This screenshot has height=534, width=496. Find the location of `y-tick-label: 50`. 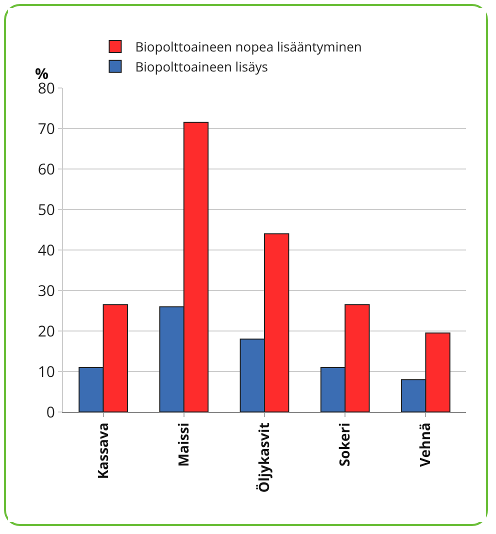

y-tick-label: 50 is located at coordinates (46, 210).